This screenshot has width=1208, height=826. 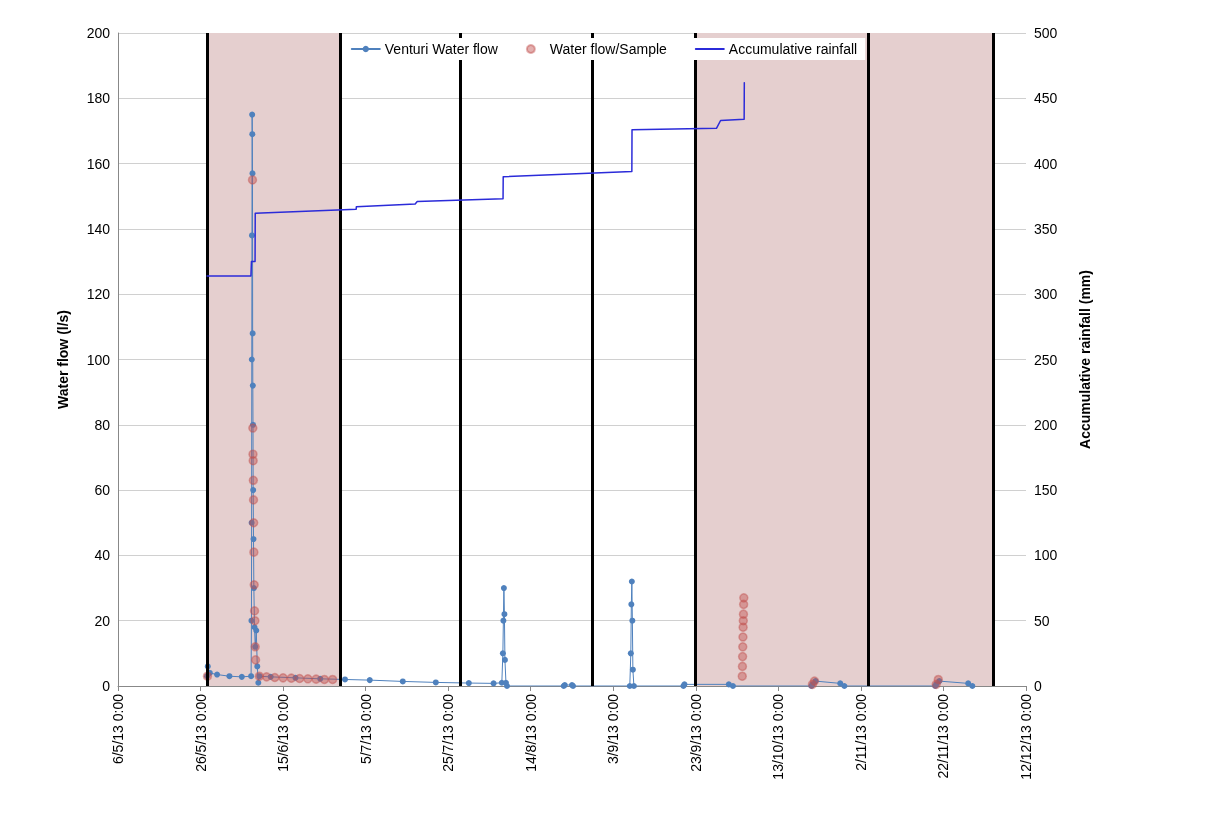 What do you see at coordinates (695, 732) in the screenshot?
I see `x-tick-label: 23/9/13 0:00` at bounding box center [695, 732].